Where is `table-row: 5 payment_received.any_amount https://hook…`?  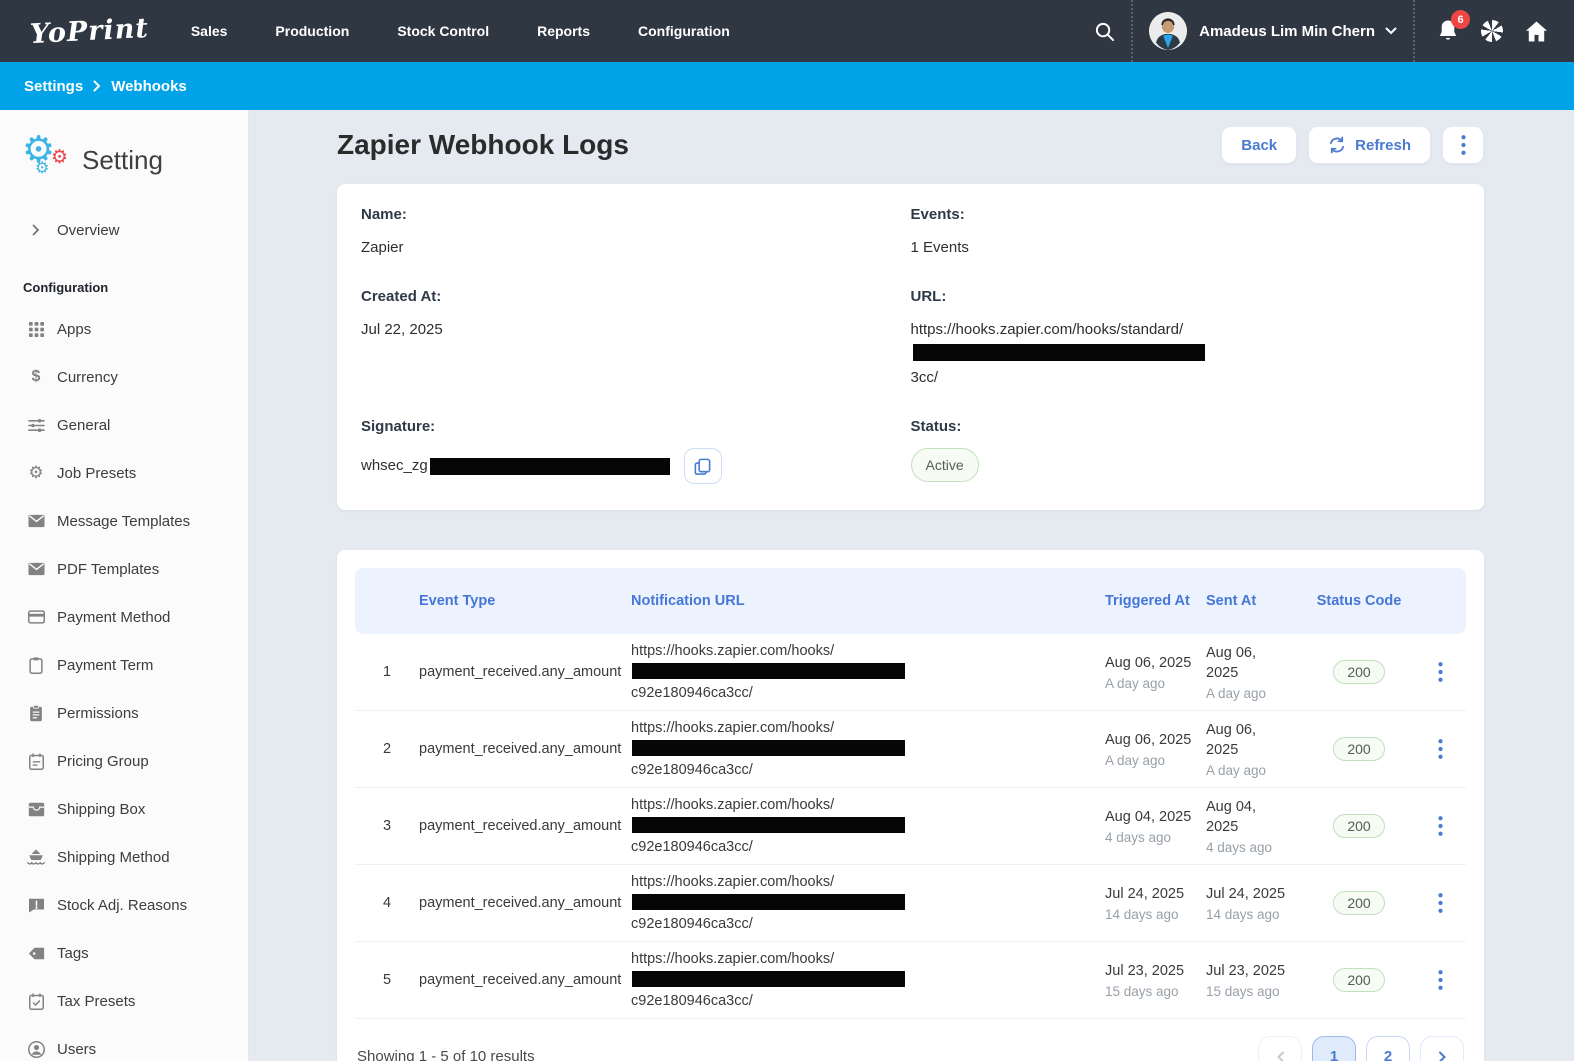
table-row: 5 payment_received.any_amount https://hook… is located at coordinates (910, 980).